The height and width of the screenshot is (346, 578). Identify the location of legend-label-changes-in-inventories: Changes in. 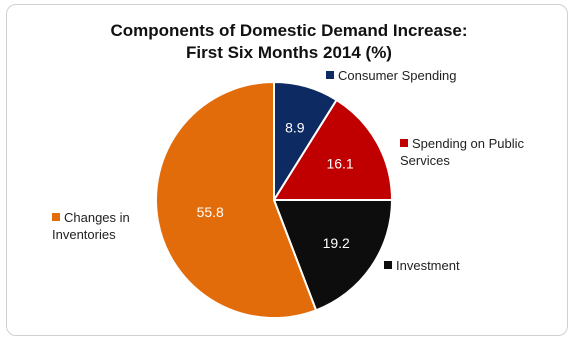
(97, 217).